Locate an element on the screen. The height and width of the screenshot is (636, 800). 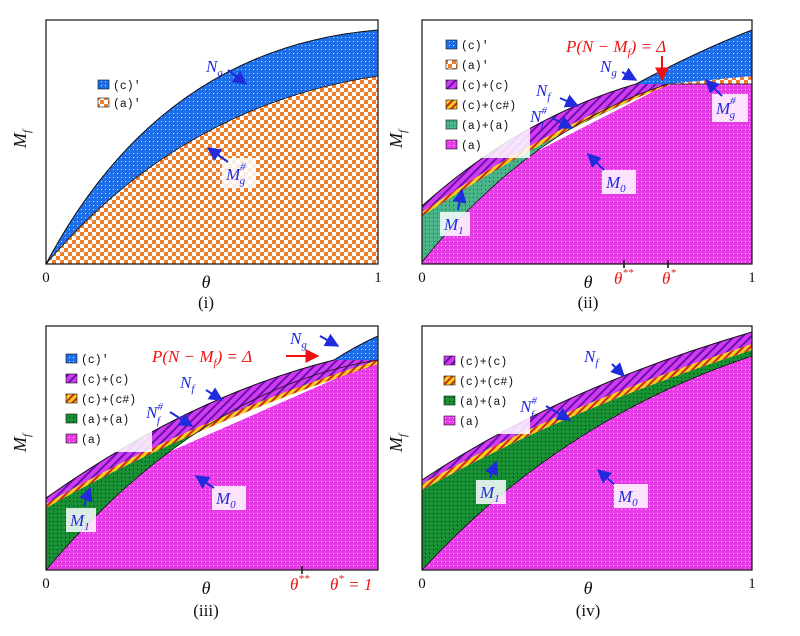
legend: (c)' (a)' (c)+(c) (c)+(c#) (a)+(a) (a) is located at coordinates (480, 96).